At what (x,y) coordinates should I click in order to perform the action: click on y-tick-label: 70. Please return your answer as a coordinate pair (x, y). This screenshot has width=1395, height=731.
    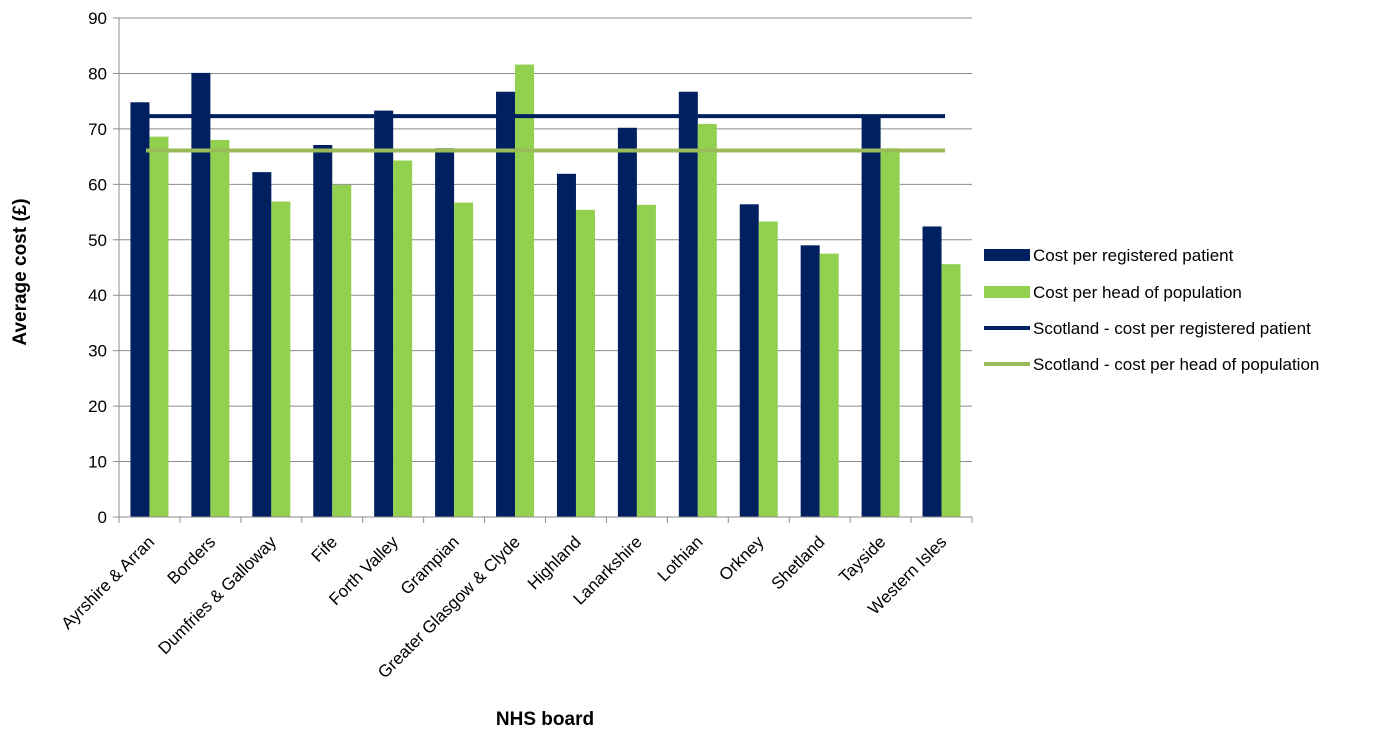
    Looking at the image, I should click on (97, 129).